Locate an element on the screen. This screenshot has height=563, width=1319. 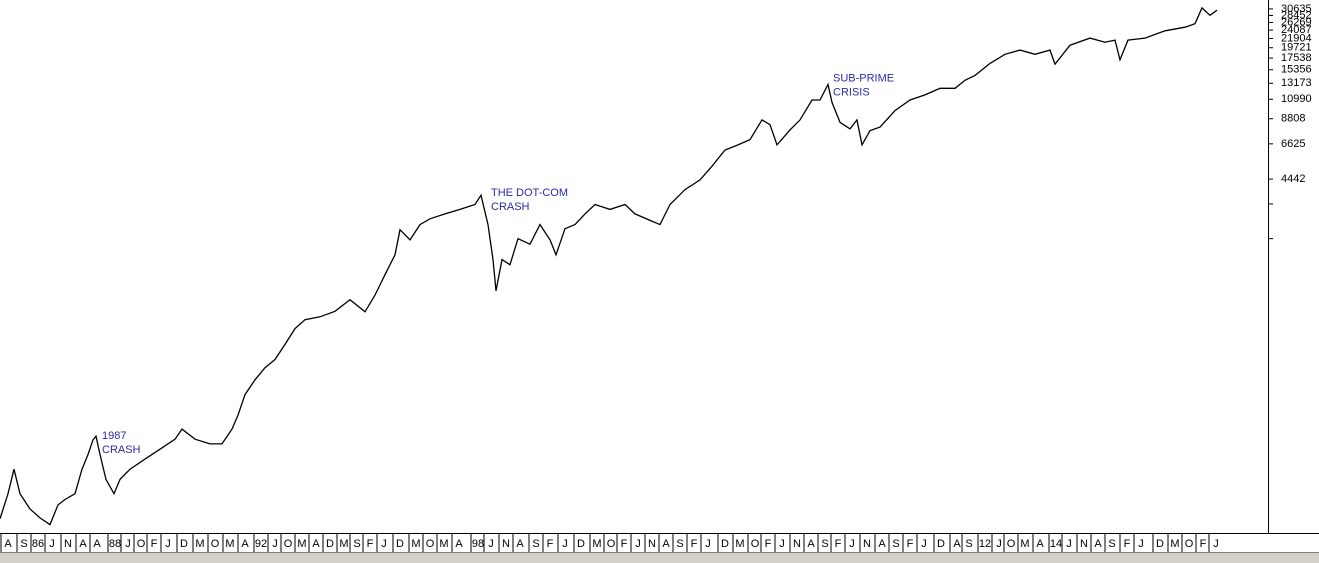
x-tick-label: 98 is located at coordinates (478, 544).